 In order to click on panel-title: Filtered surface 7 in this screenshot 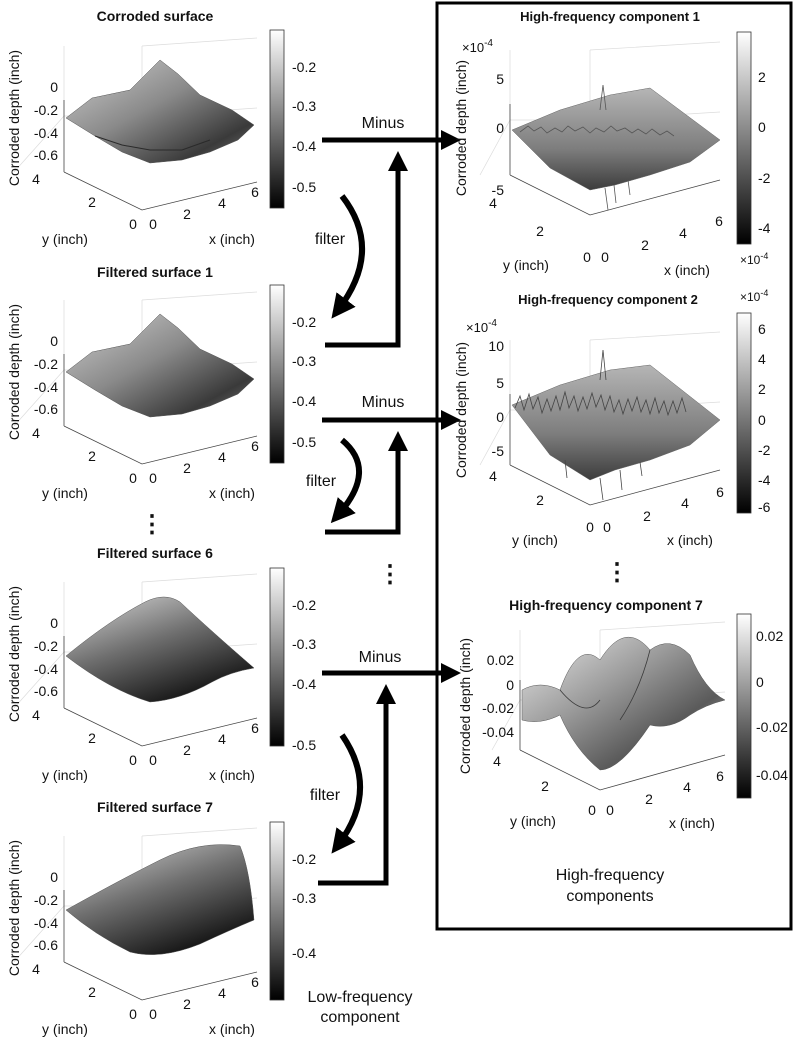, I will do `click(155, 807)`.